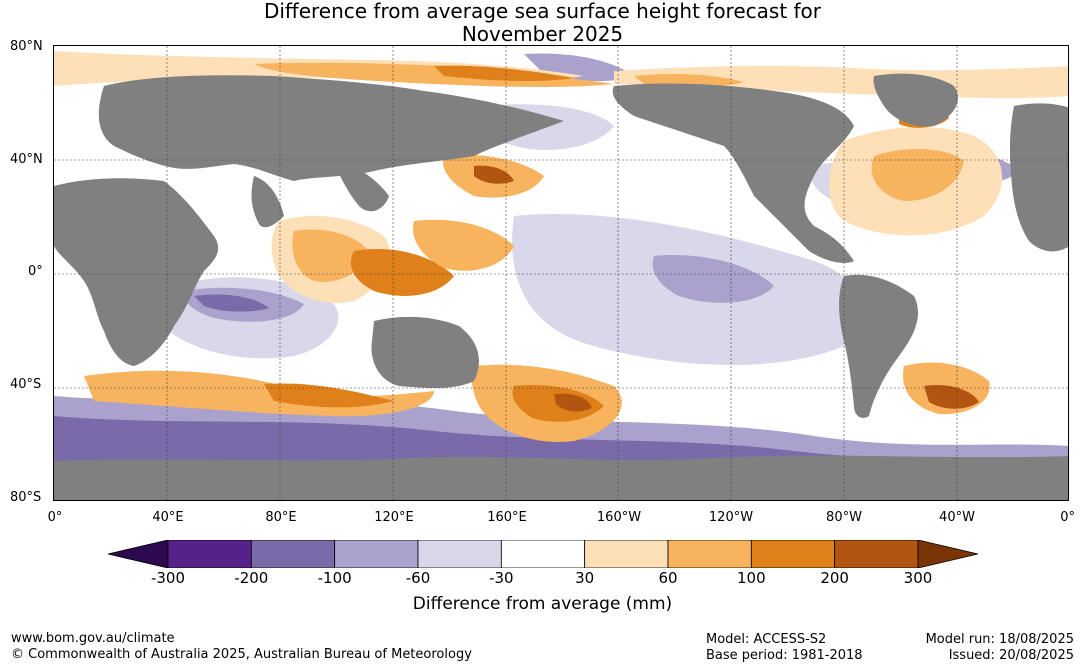 The image size is (1085, 667). What do you see at coordinates (1067, 517) in the screenshot?
I see `lon-label-0-east: 0°` at bounding box center [1067, 517].